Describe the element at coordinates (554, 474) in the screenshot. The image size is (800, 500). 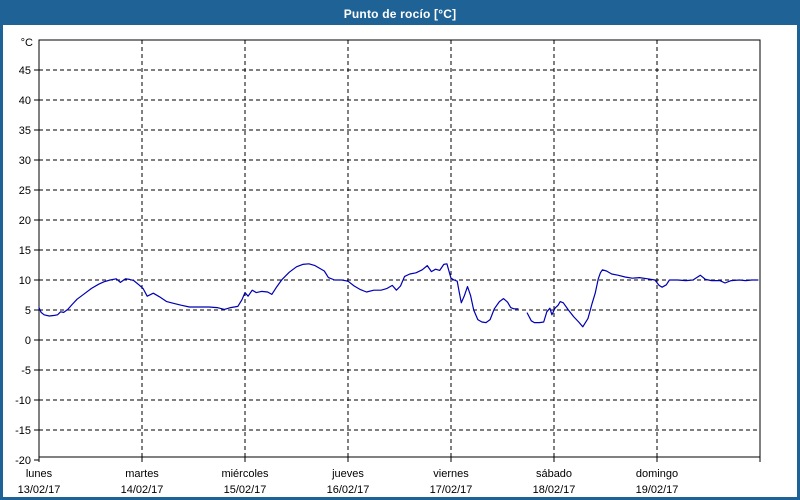
I see `x-day-label: sábado` at that location.